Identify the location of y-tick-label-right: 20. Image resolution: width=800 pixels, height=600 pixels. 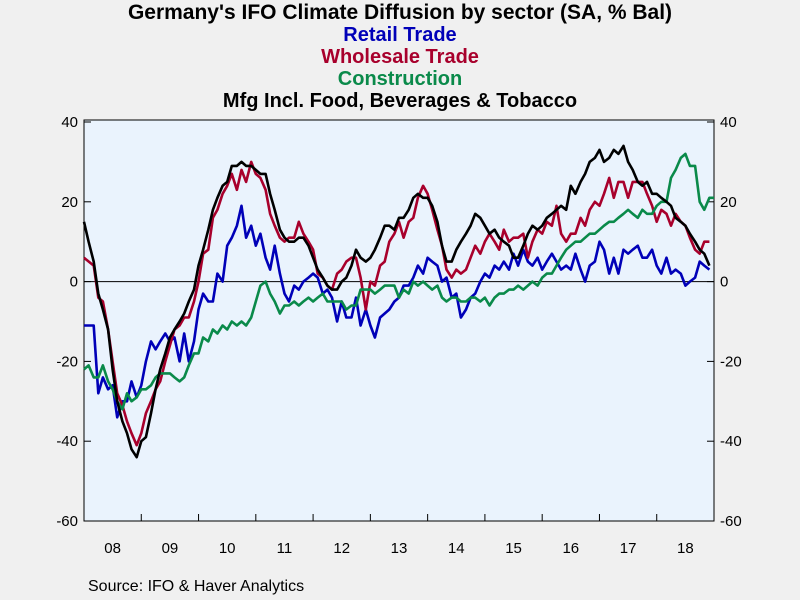
(728, 202).